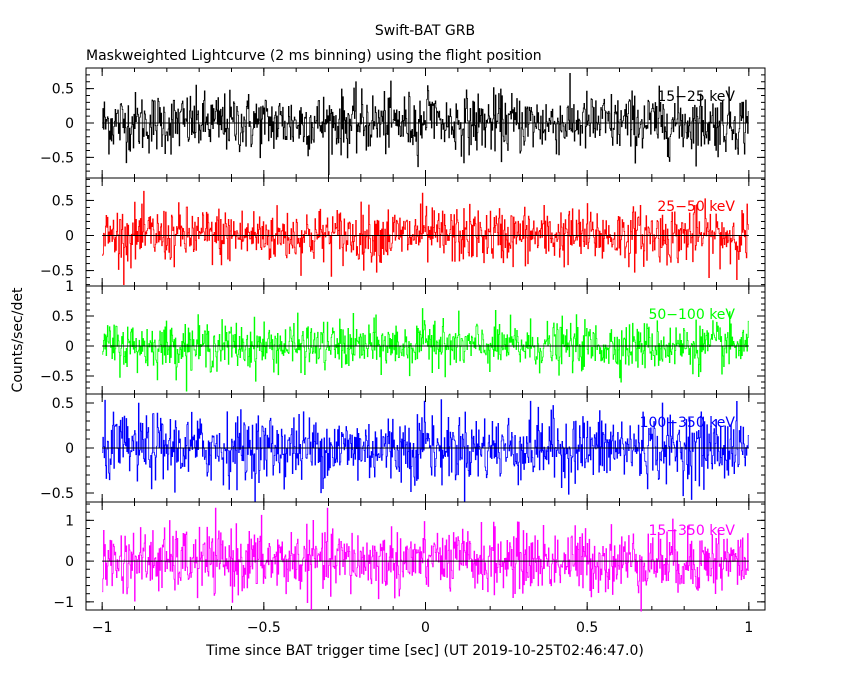 Image resolution: width=850 pixels, height=680 pixels. What do you see at coordinates (18, 339) in the screenshot?
I see `y-axis-label: Counts/sec/det` at bounding box center [18, 339].